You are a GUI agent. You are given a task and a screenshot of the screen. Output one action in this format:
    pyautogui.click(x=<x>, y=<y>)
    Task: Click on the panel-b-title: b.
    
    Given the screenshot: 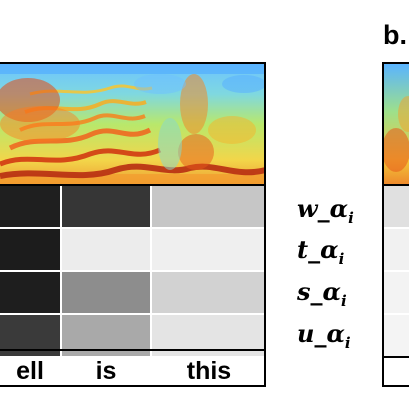 What is the action you would take?
    pyautogui.click(x=395, y=35)
    